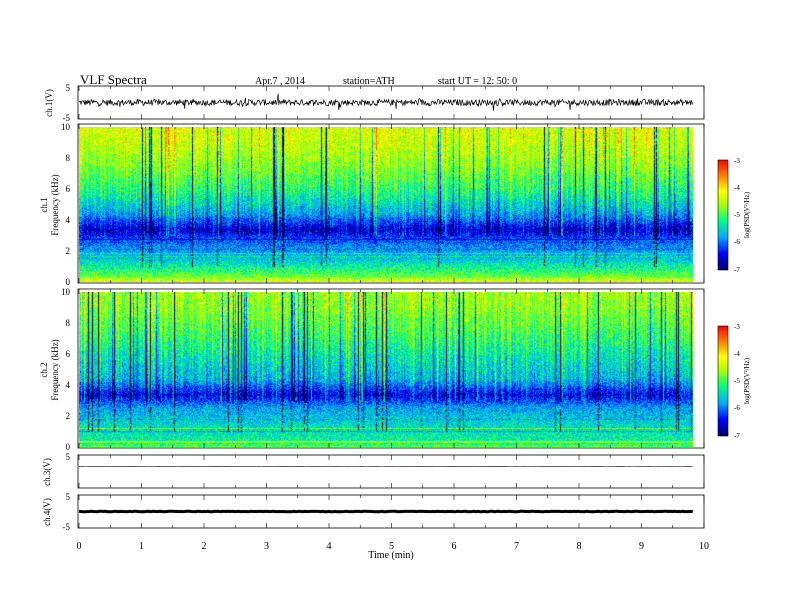  I want to click on ch2-colorbar-tick-3: -3, so click(737, 327).